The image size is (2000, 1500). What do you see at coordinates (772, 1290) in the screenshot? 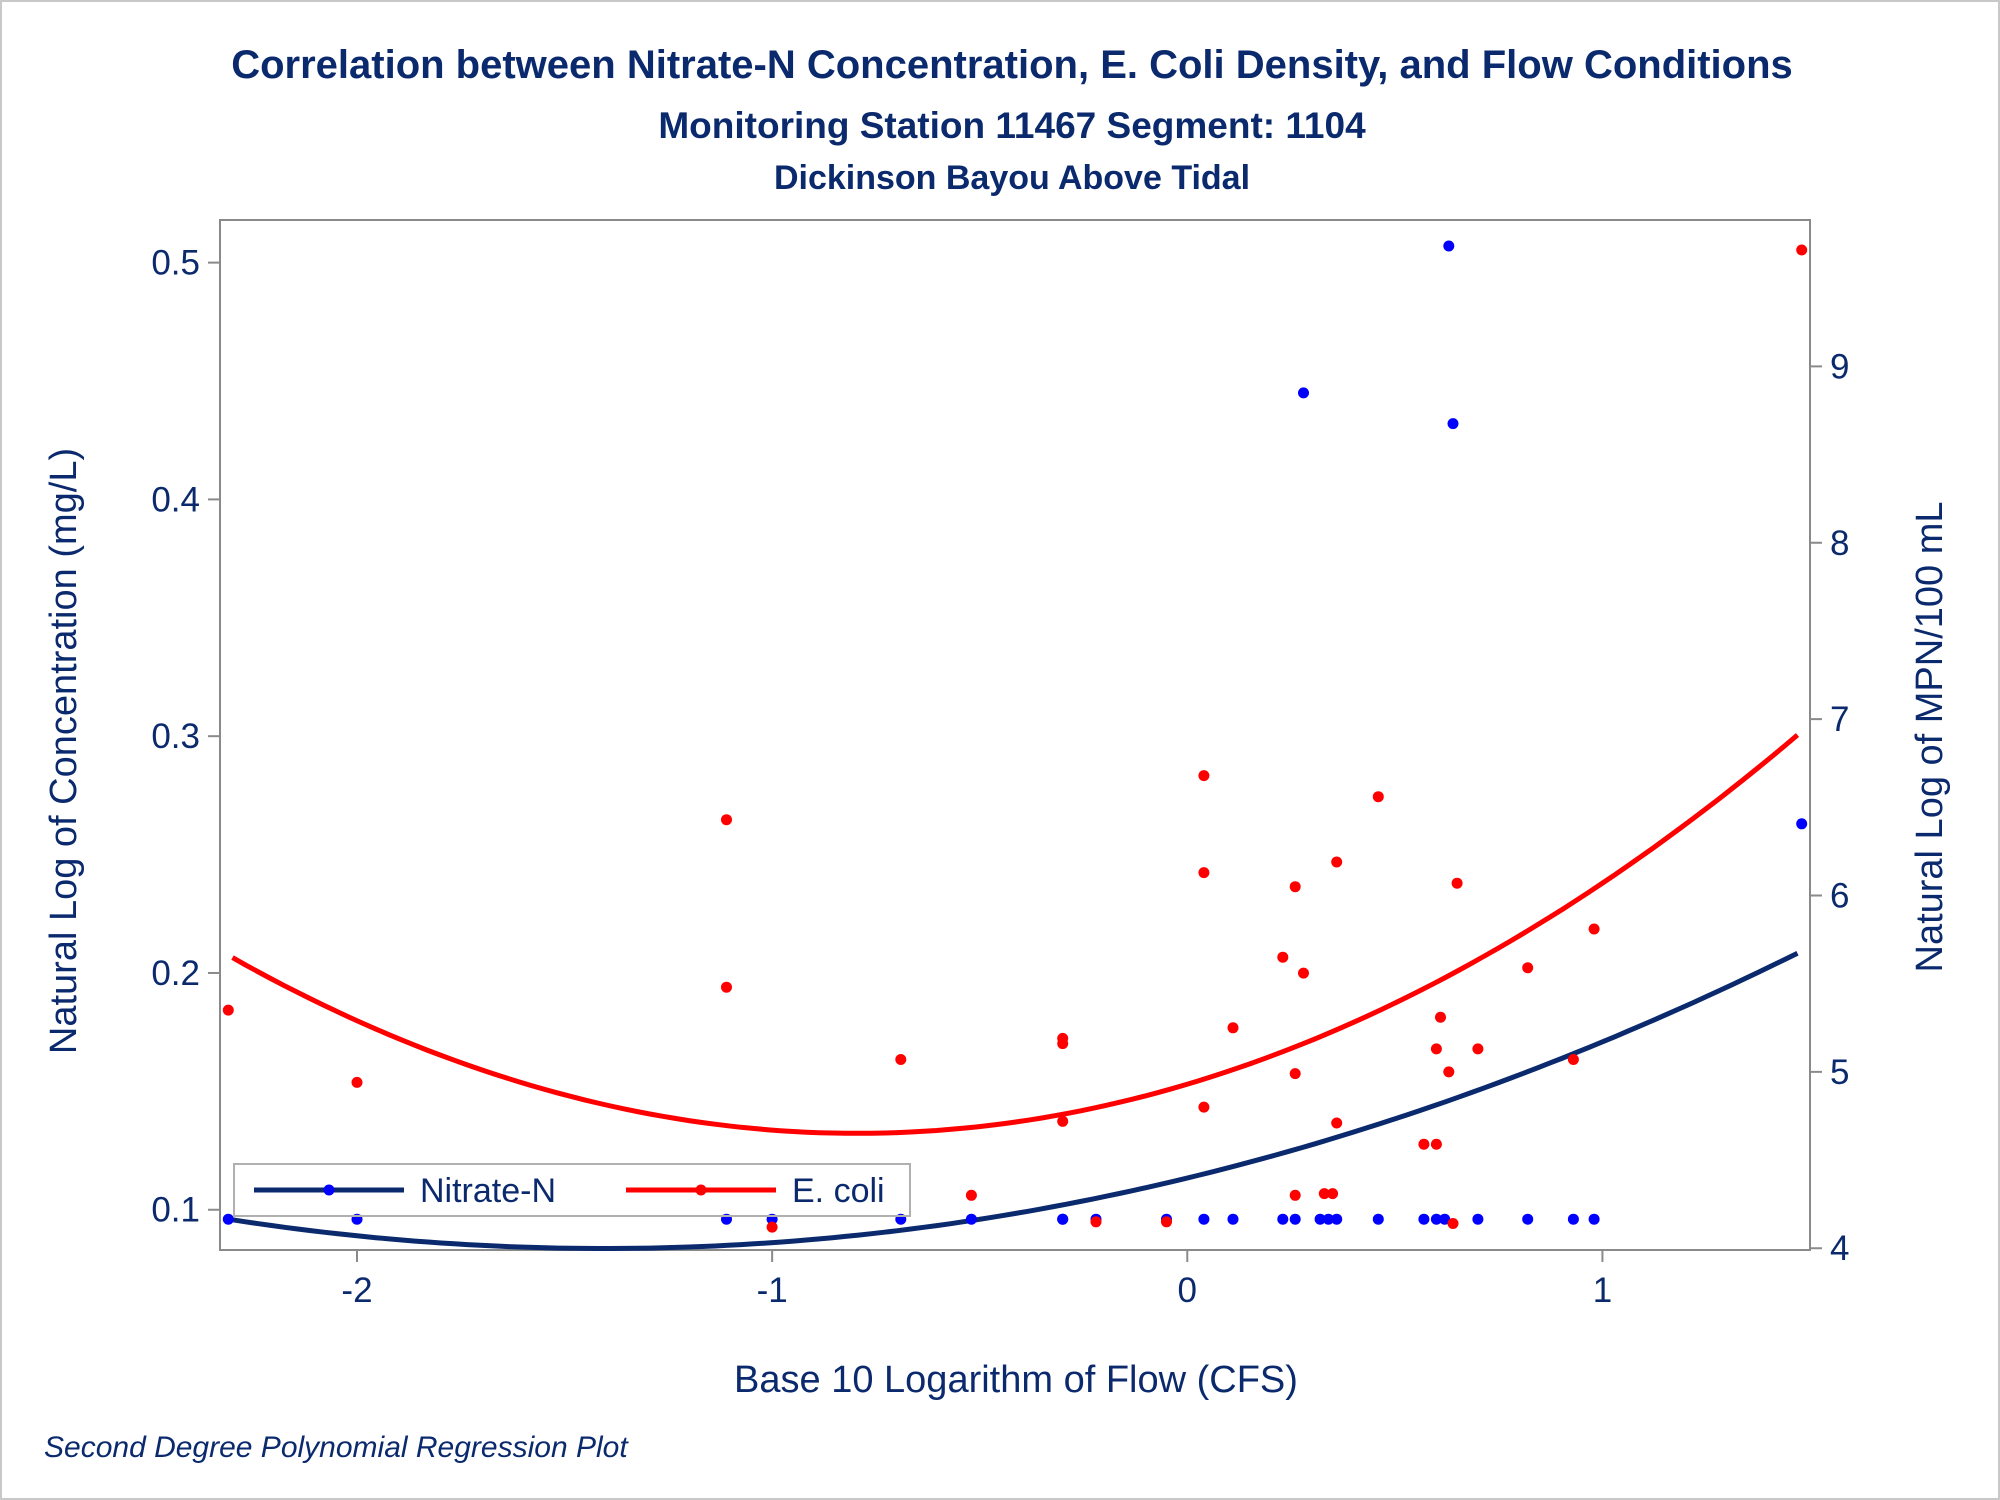
I see `x-tick-label: -1` at bounding box center [772, 1290].